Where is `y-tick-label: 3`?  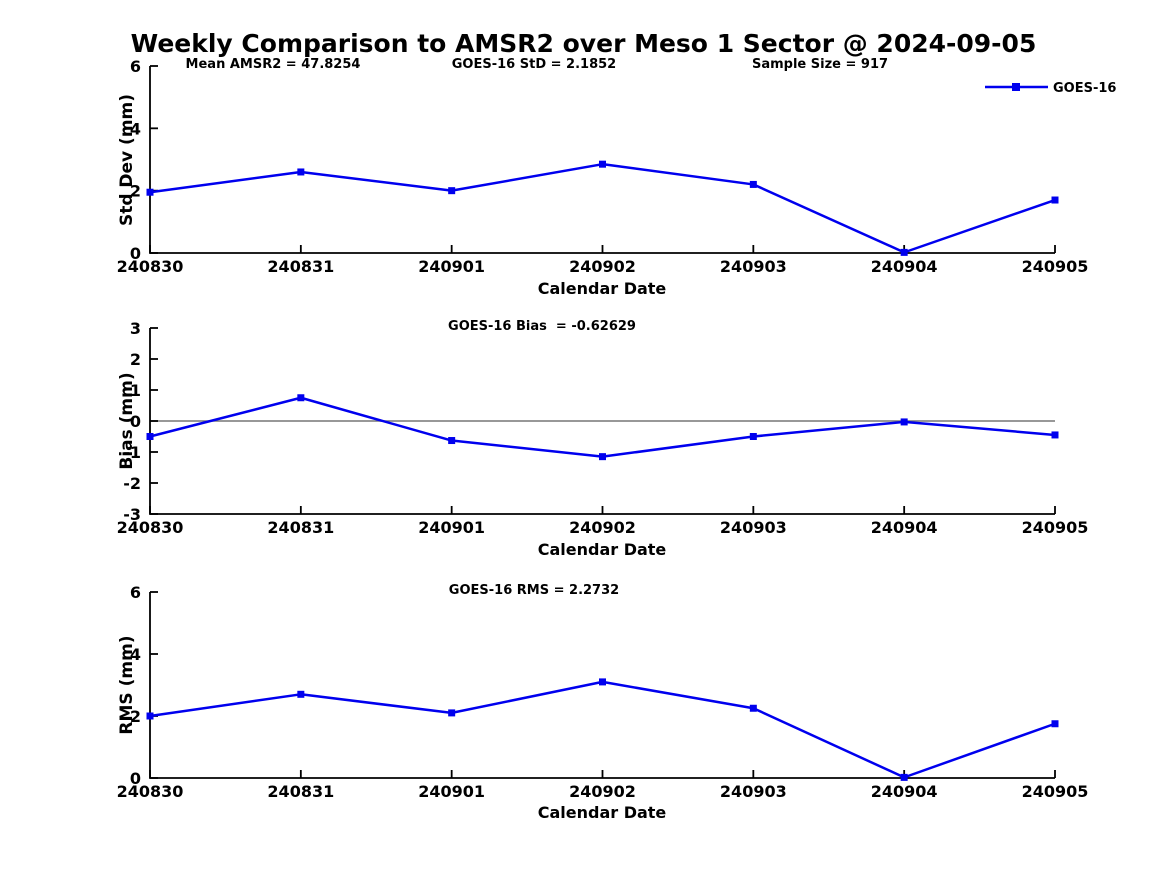 y-tick-label: 3 is located at coordinates (135, 328).